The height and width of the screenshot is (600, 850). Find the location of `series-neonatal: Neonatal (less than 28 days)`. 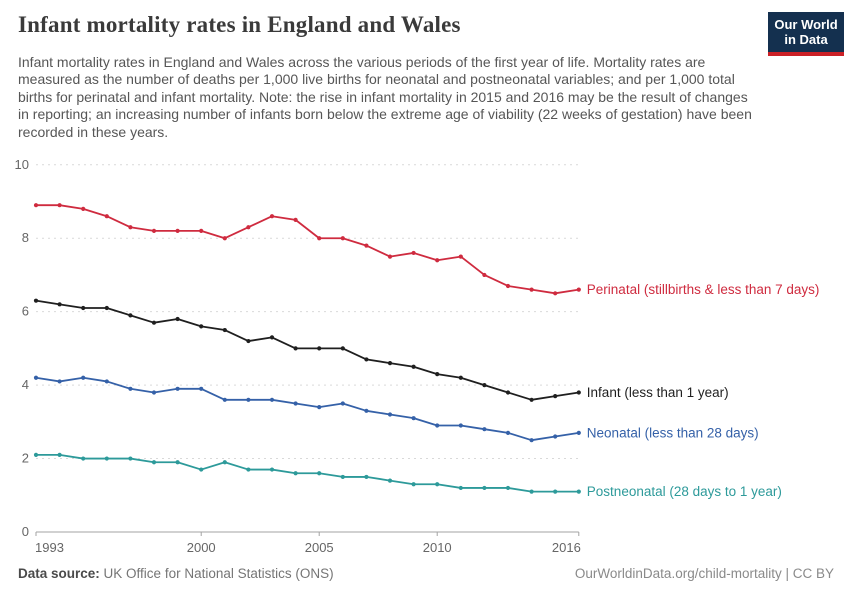

series-neonatal: Neonatal (less than 28 days) is located at coordinates (396, 409).